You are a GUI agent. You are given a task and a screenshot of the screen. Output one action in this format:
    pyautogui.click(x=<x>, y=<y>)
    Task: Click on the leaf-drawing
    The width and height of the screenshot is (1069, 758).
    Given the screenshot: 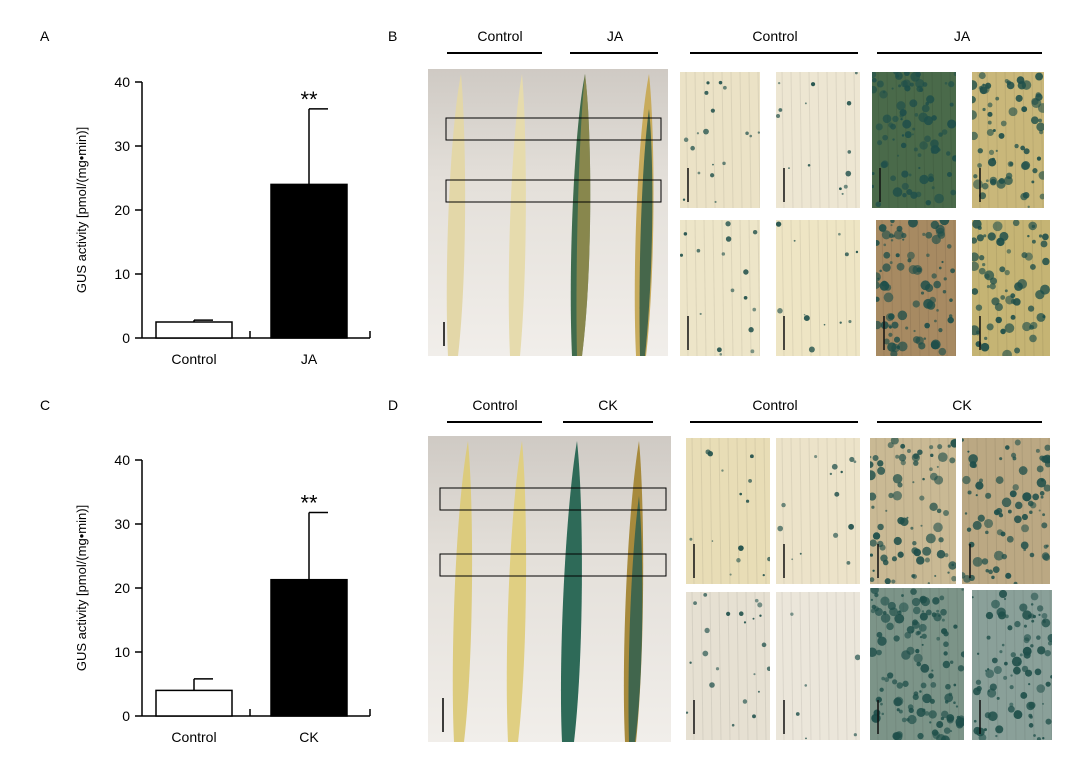 What is the action you would take?
    pyautogui.click(x=552, y=215)
    